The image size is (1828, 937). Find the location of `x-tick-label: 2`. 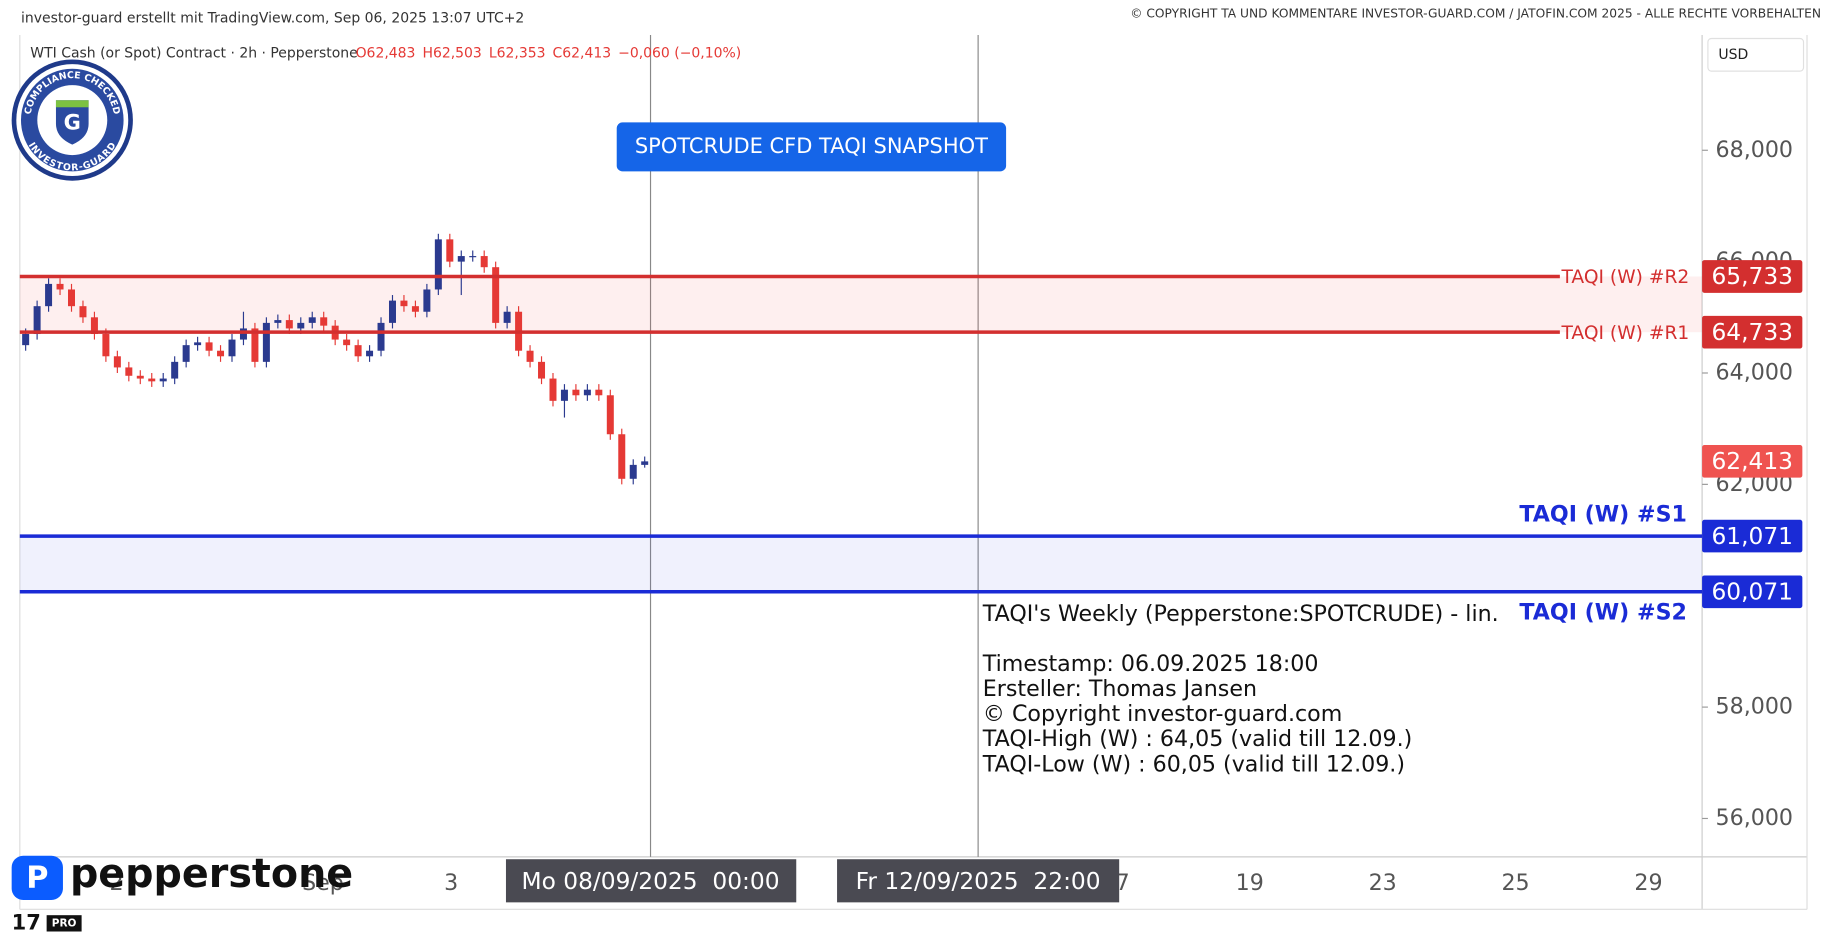

x-tick-label: 2 is located at coordinates (117, 883).